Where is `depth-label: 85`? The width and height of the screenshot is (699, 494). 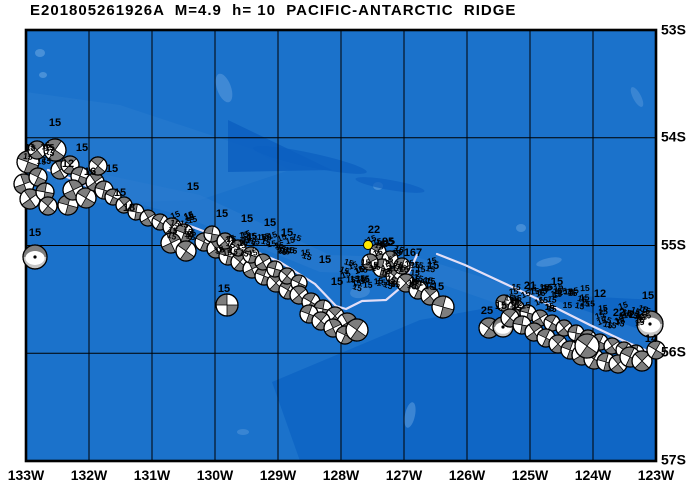 depth-label: 85 is located at coordinates (388, 242).